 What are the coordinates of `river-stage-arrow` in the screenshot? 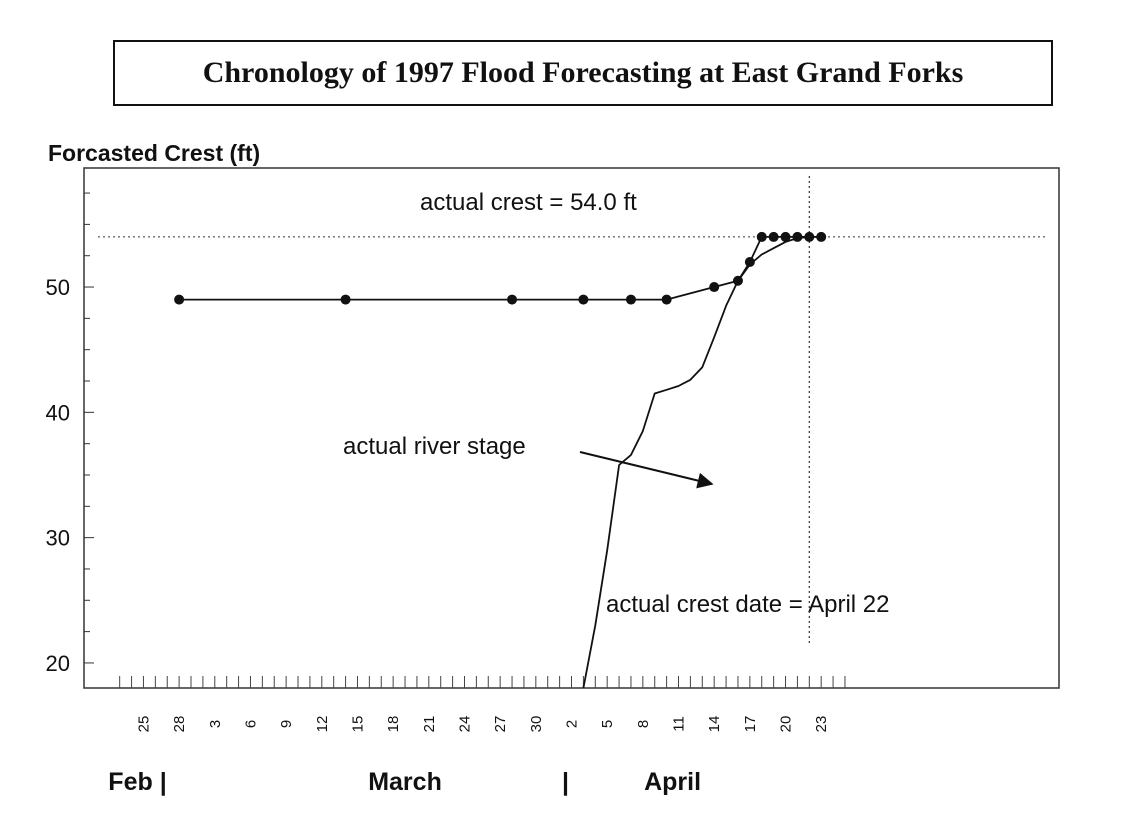 It's located at (646, 470).